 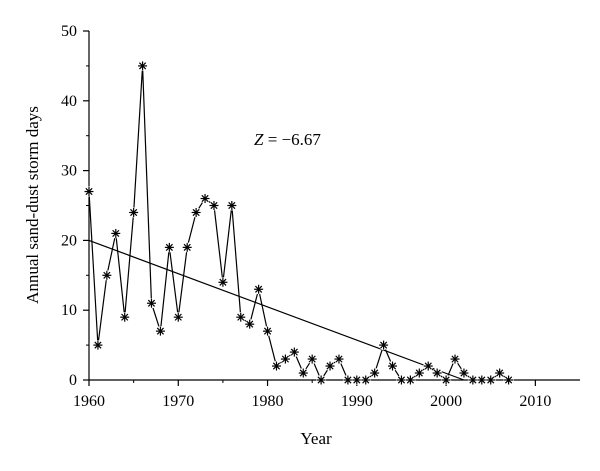 What do you see at coordinates (89, 401) in the screenshot?
I see `x-tick-label: 1960` at bounding box center [89, 401].